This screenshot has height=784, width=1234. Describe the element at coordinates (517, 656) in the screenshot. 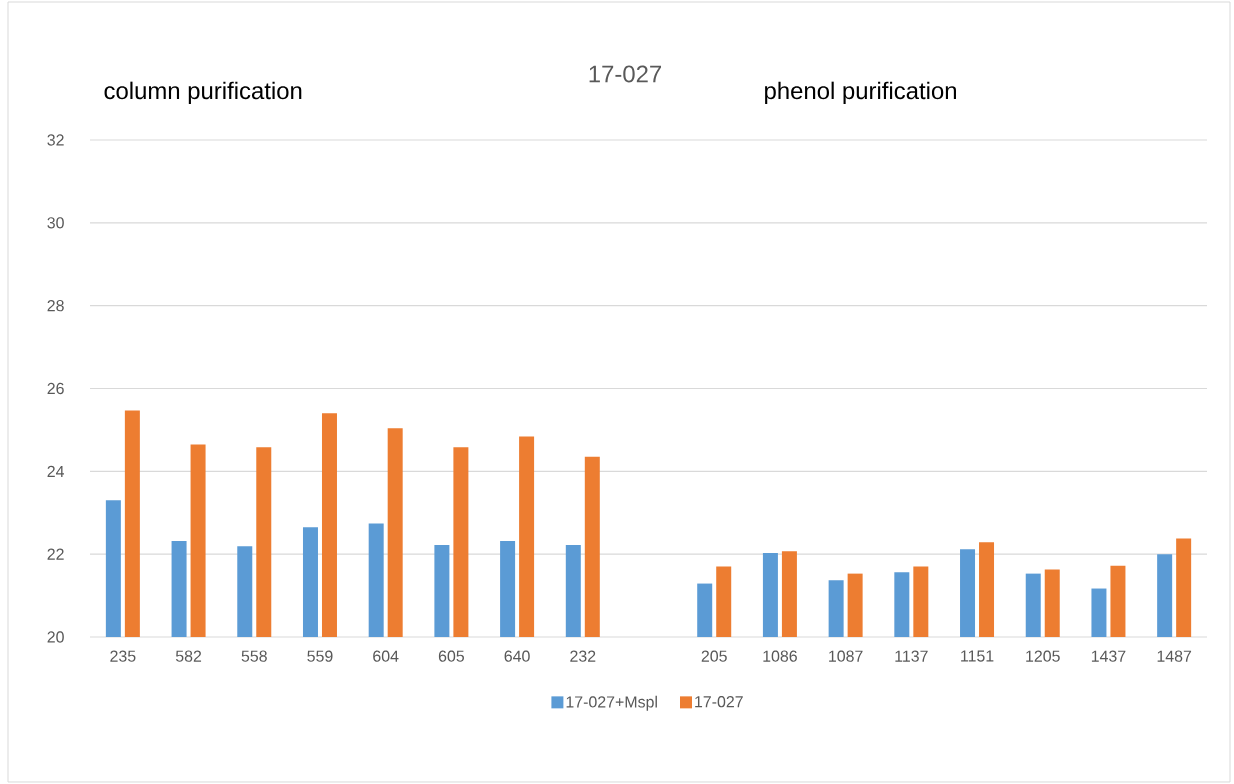

I see `x-tick-label: 640` at that location.